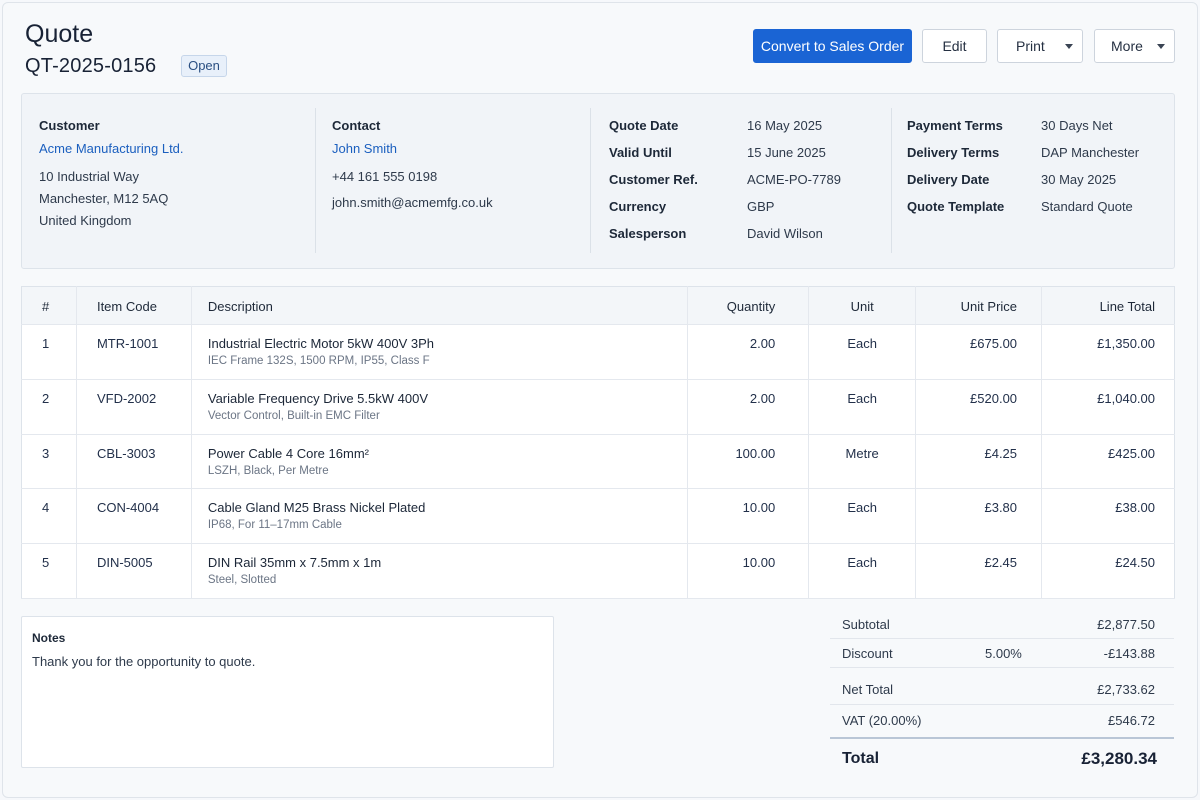  I want to click on item-description-main: Cable Gland M25 Brass Nickel Plated, so click(316, 508).